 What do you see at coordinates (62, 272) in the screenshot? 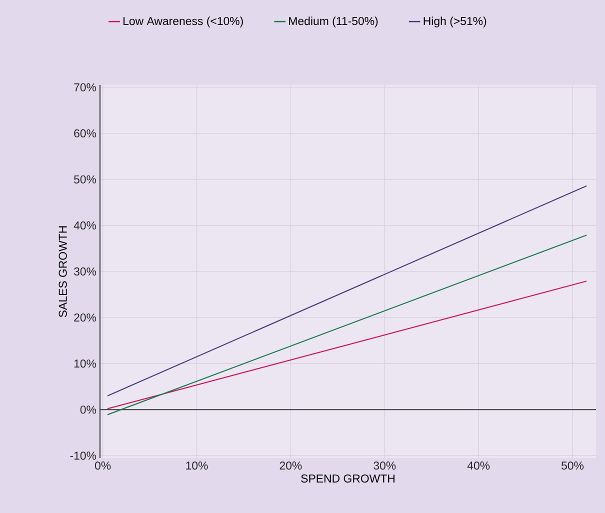
I see `y-axis-title: SALES GROWTH` at bounding box center [62, 272].